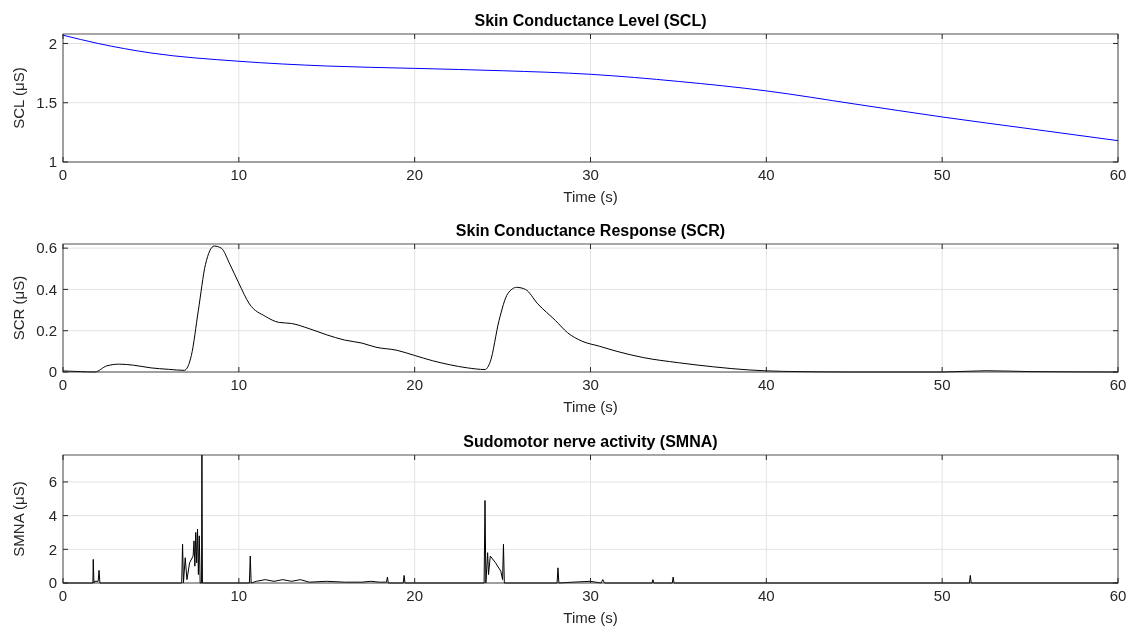 Image resolution: width=1137 pixels, height=633 pixels. I want to click on chart-title: Sudomotor nerve activity (SMNA), so click(590, 441).